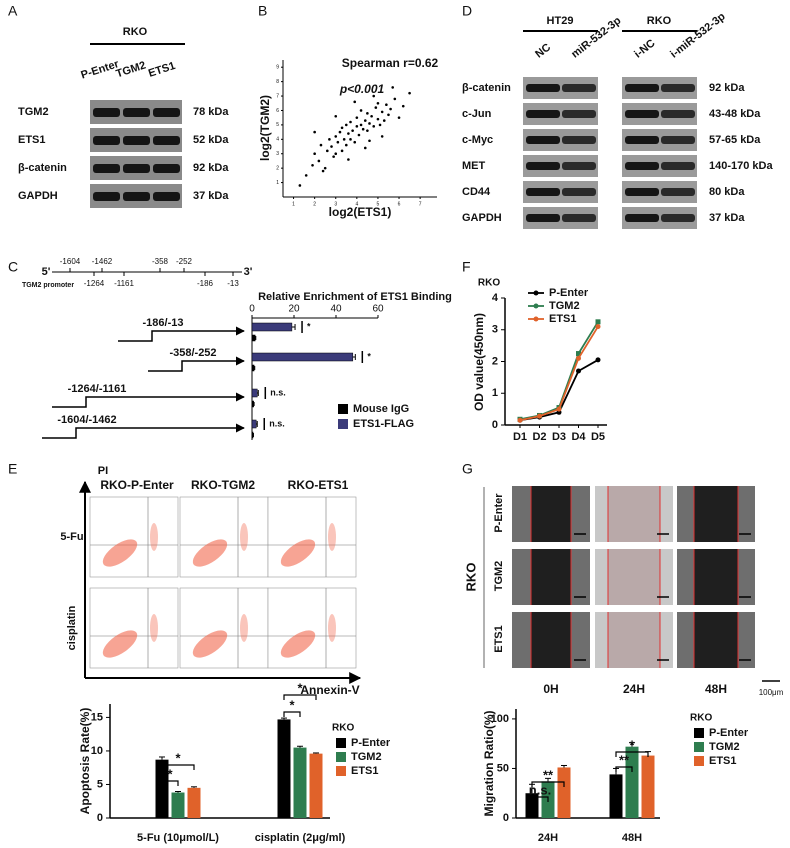  What do you see at coordinates (160, 261) in the screenshot?
I see `site-label: -358` at bounding box center [160, 261].